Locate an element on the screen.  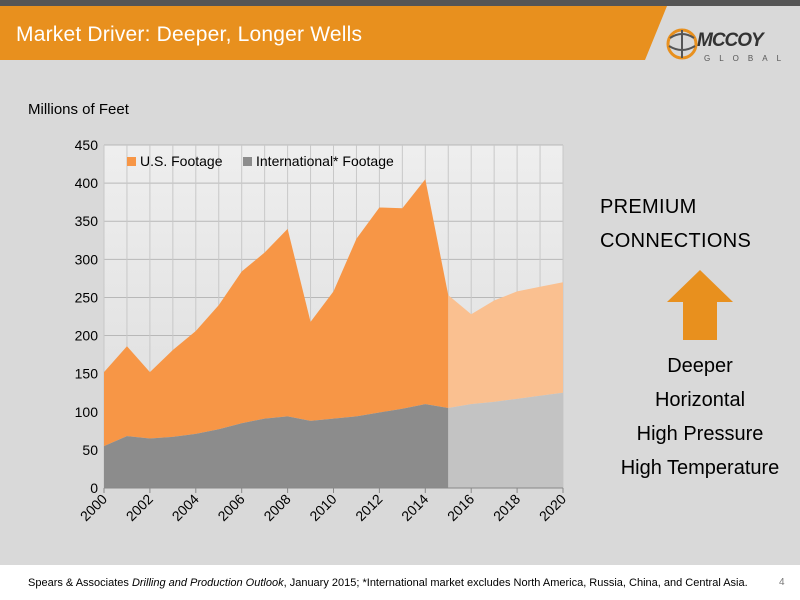
y-tick-label: 300 is located at coordinates (87, 259).